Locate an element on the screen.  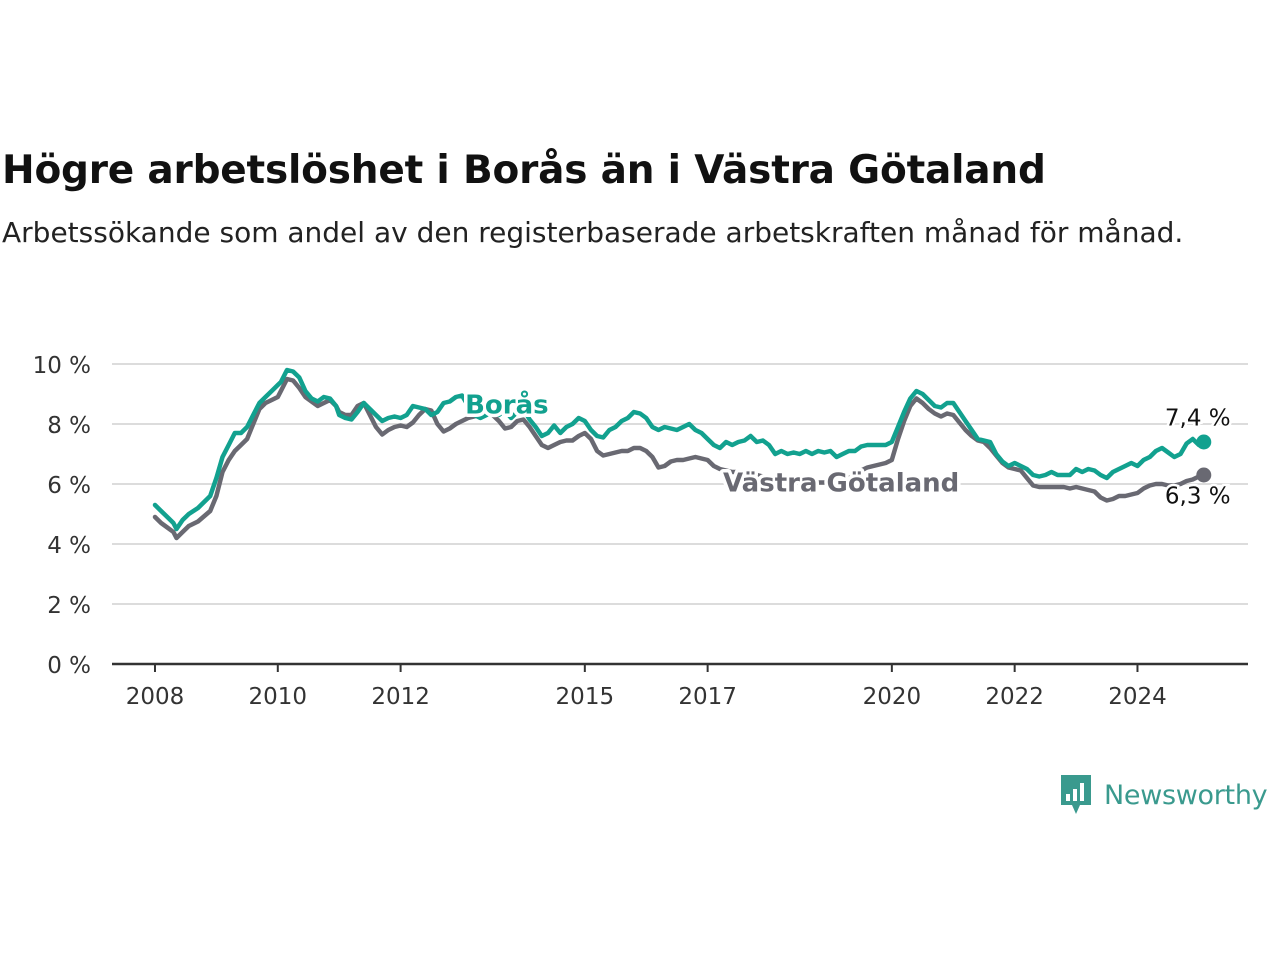
series-label: Västra Götaland is located at coordinates (841, 484).